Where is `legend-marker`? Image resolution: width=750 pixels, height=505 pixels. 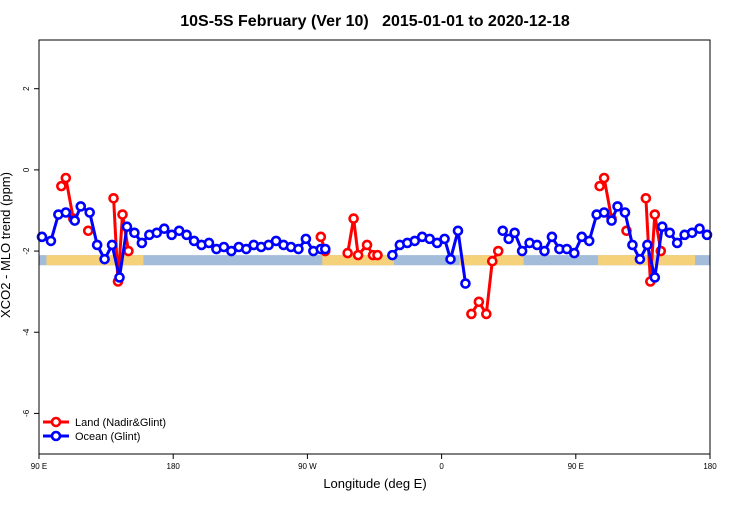
legend-marker is located at coordinates (56, 422).